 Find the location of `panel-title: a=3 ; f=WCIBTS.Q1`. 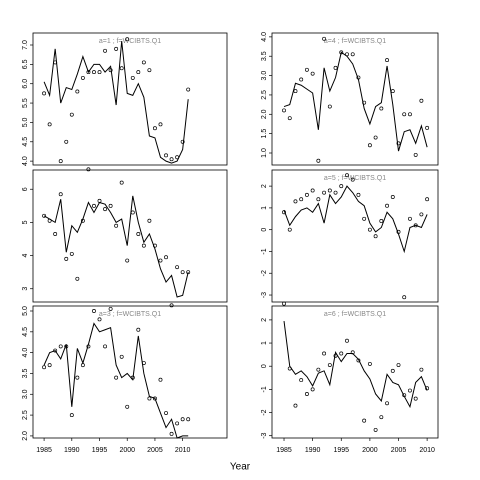

panel-title: a=3 ; f=WCIBTS.Q1 is located at coordinates (130, 314).